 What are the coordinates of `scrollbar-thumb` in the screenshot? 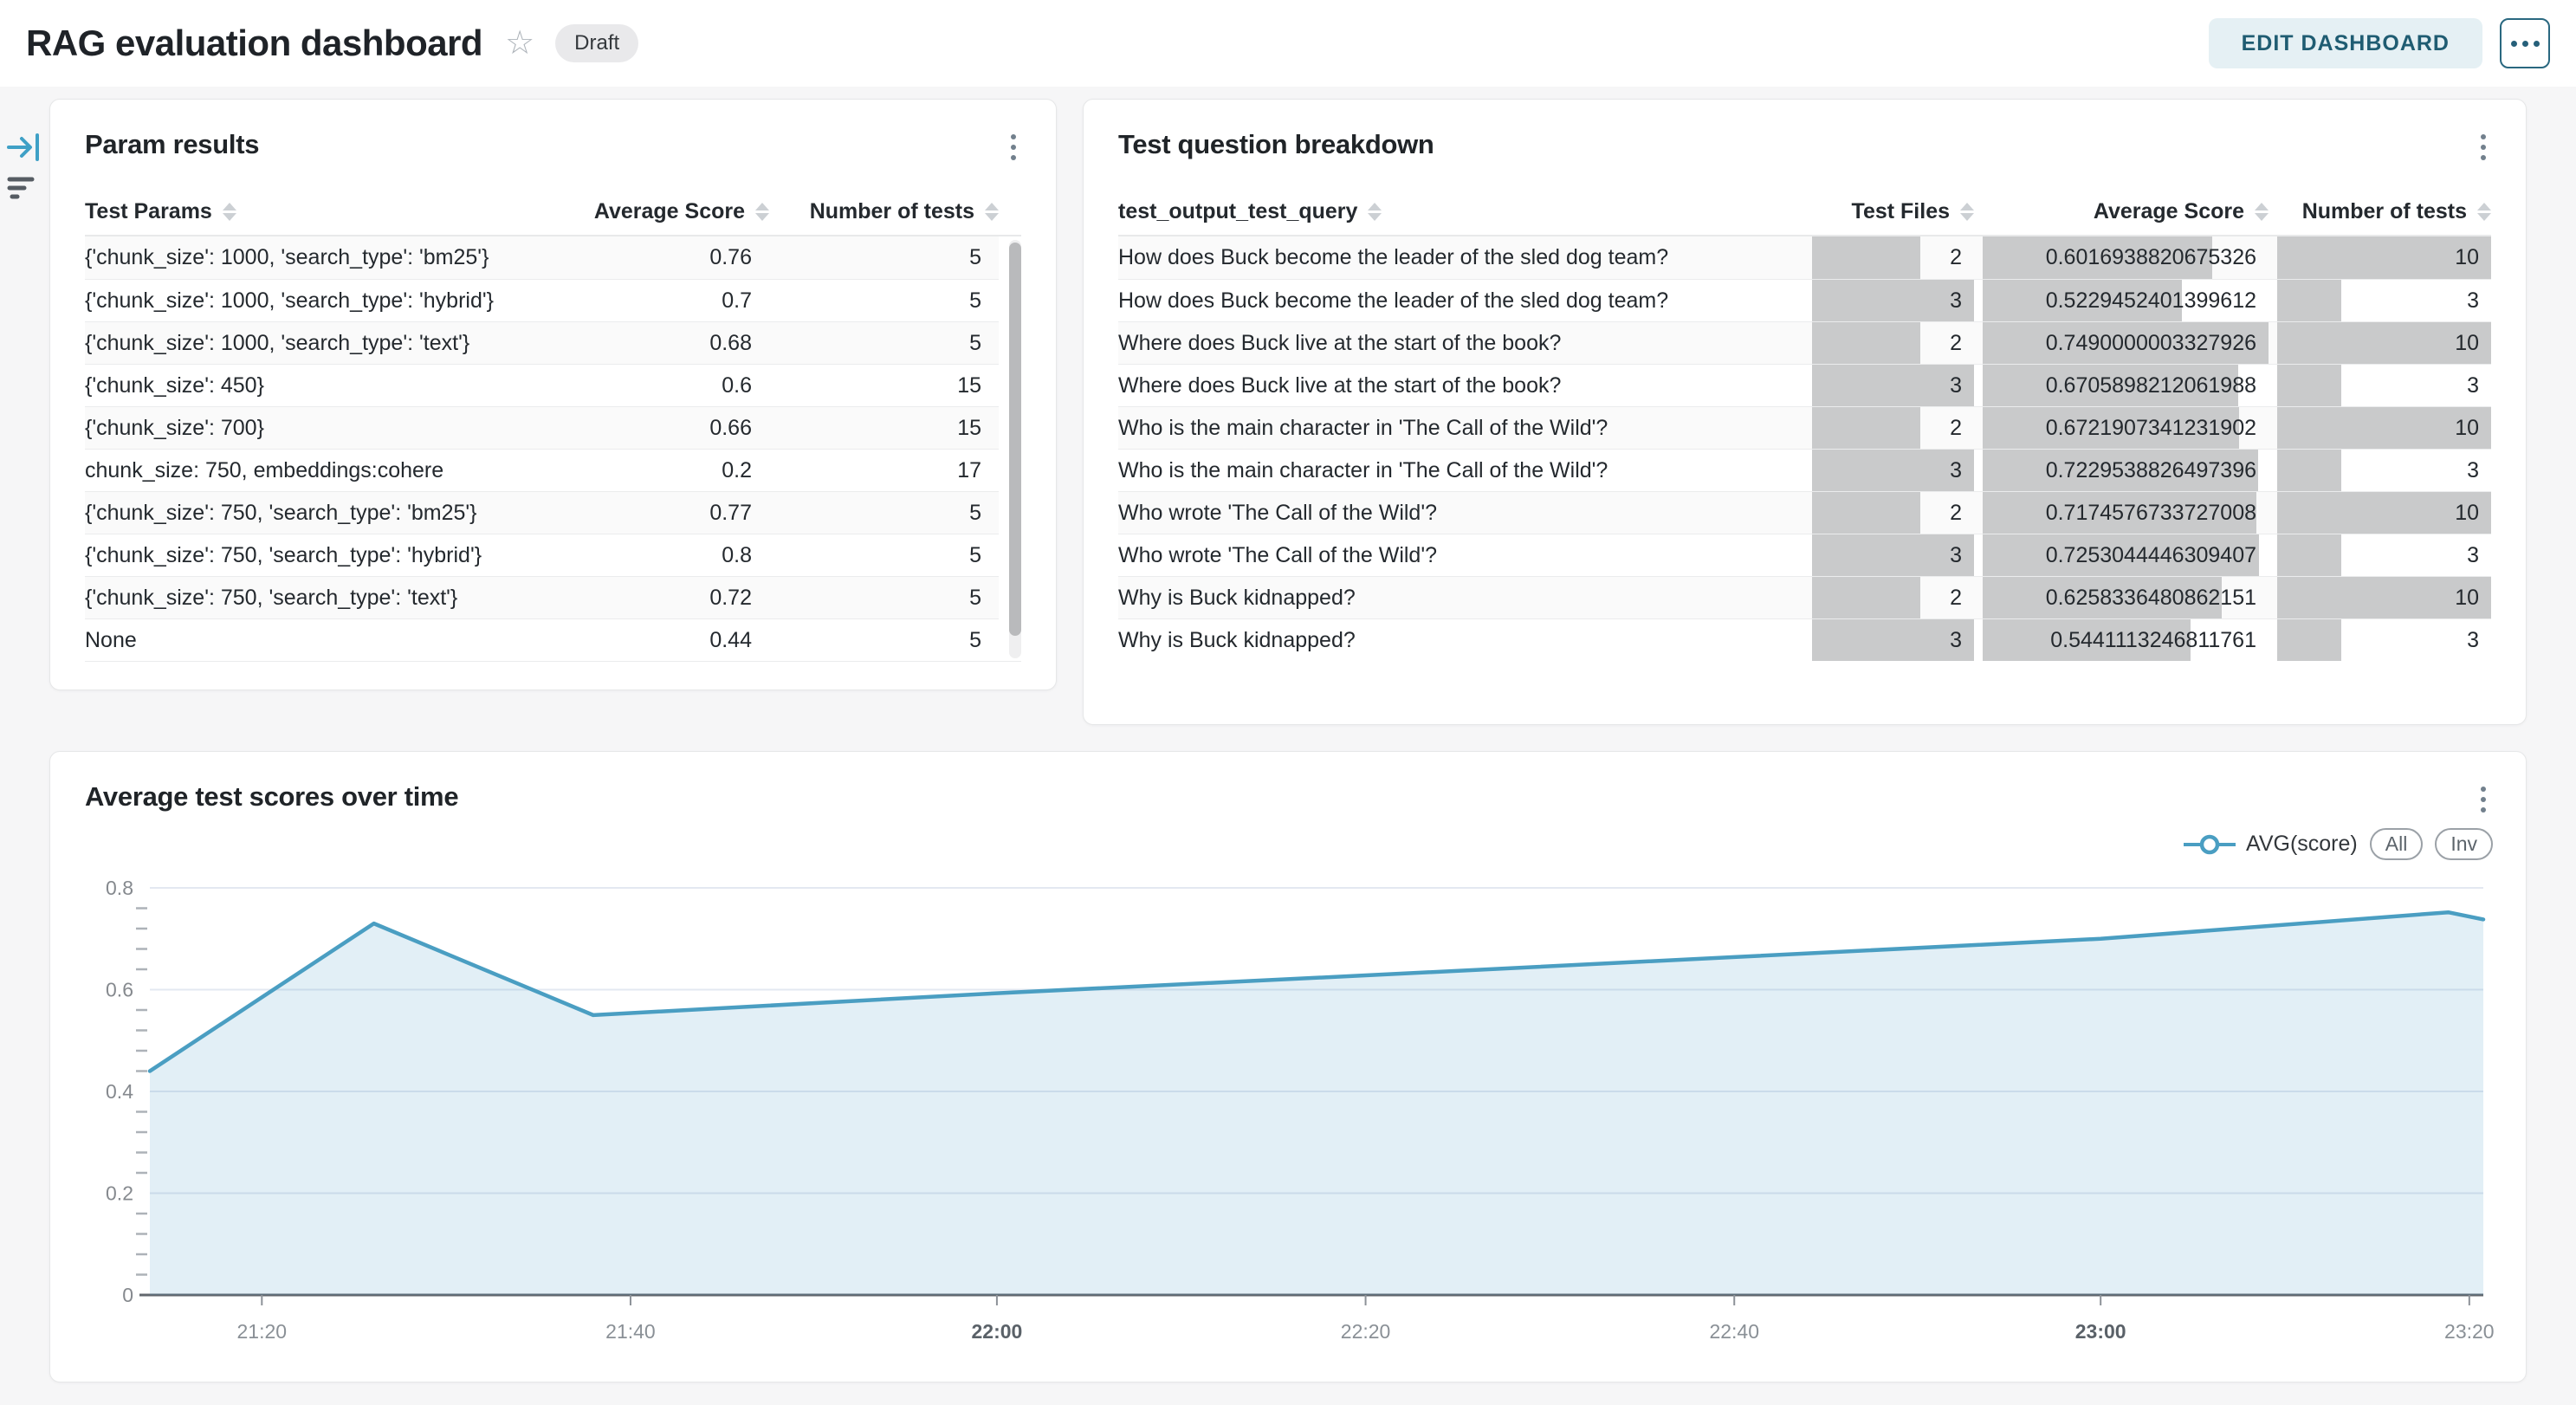 It's located at (1015, 440).